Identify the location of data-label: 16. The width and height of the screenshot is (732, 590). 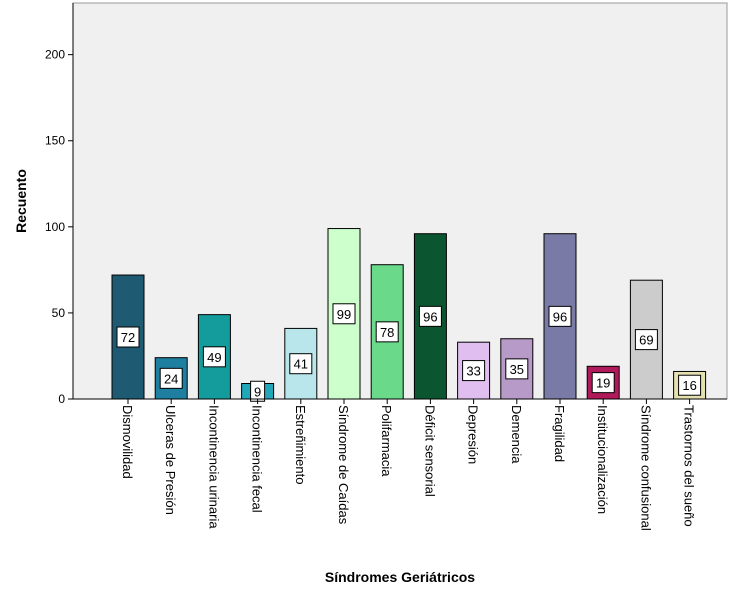
(690, 385).